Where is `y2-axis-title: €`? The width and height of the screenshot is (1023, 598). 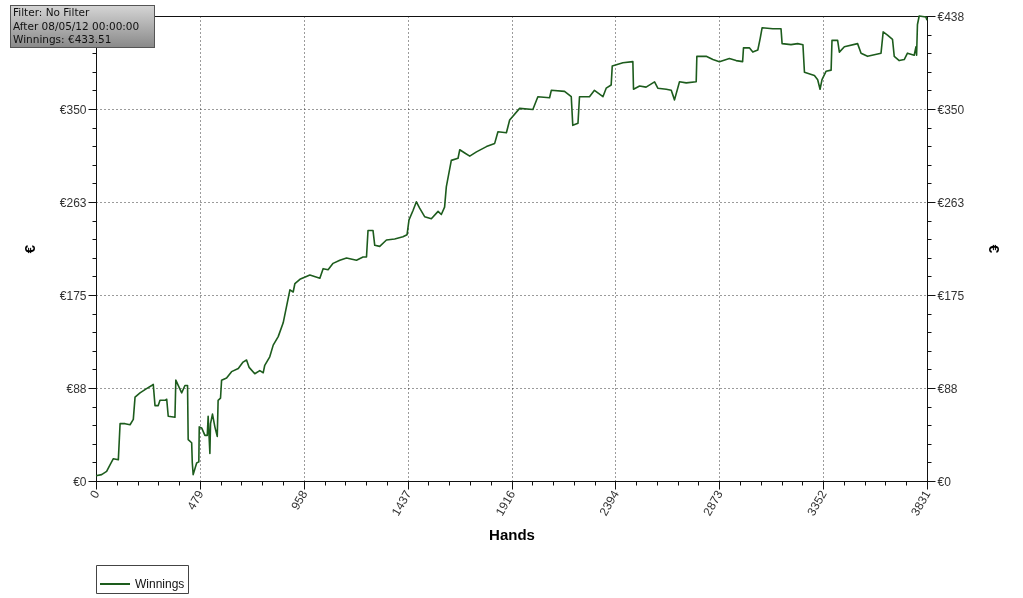
y2-axis-title: € is located at coordinates (995, 249).